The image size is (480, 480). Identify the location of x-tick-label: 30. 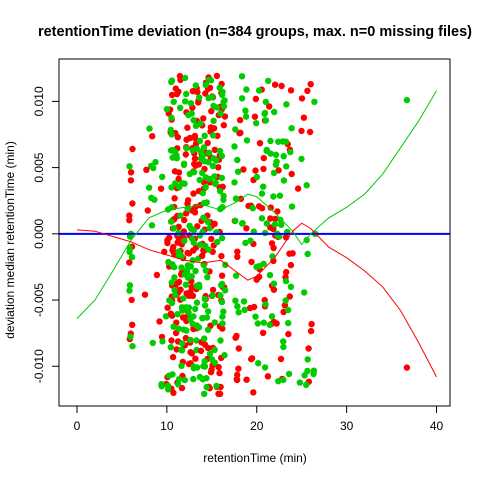
(347, 426).